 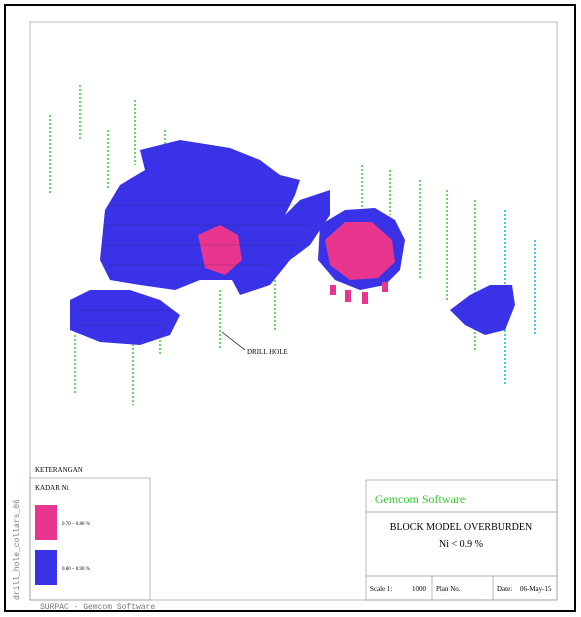 I want to click on scale: 1000, so click(x=419, y=589).